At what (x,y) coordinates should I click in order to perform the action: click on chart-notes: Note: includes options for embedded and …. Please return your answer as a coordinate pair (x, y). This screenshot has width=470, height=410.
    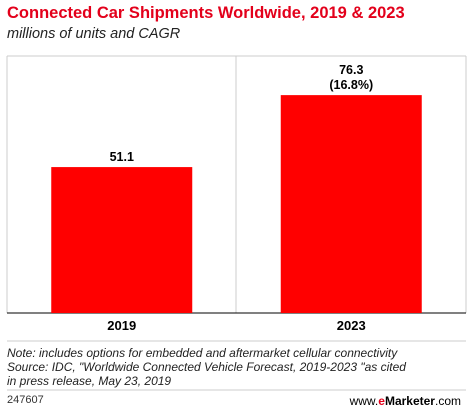
    Looking at the image, I should click on (237, 367).